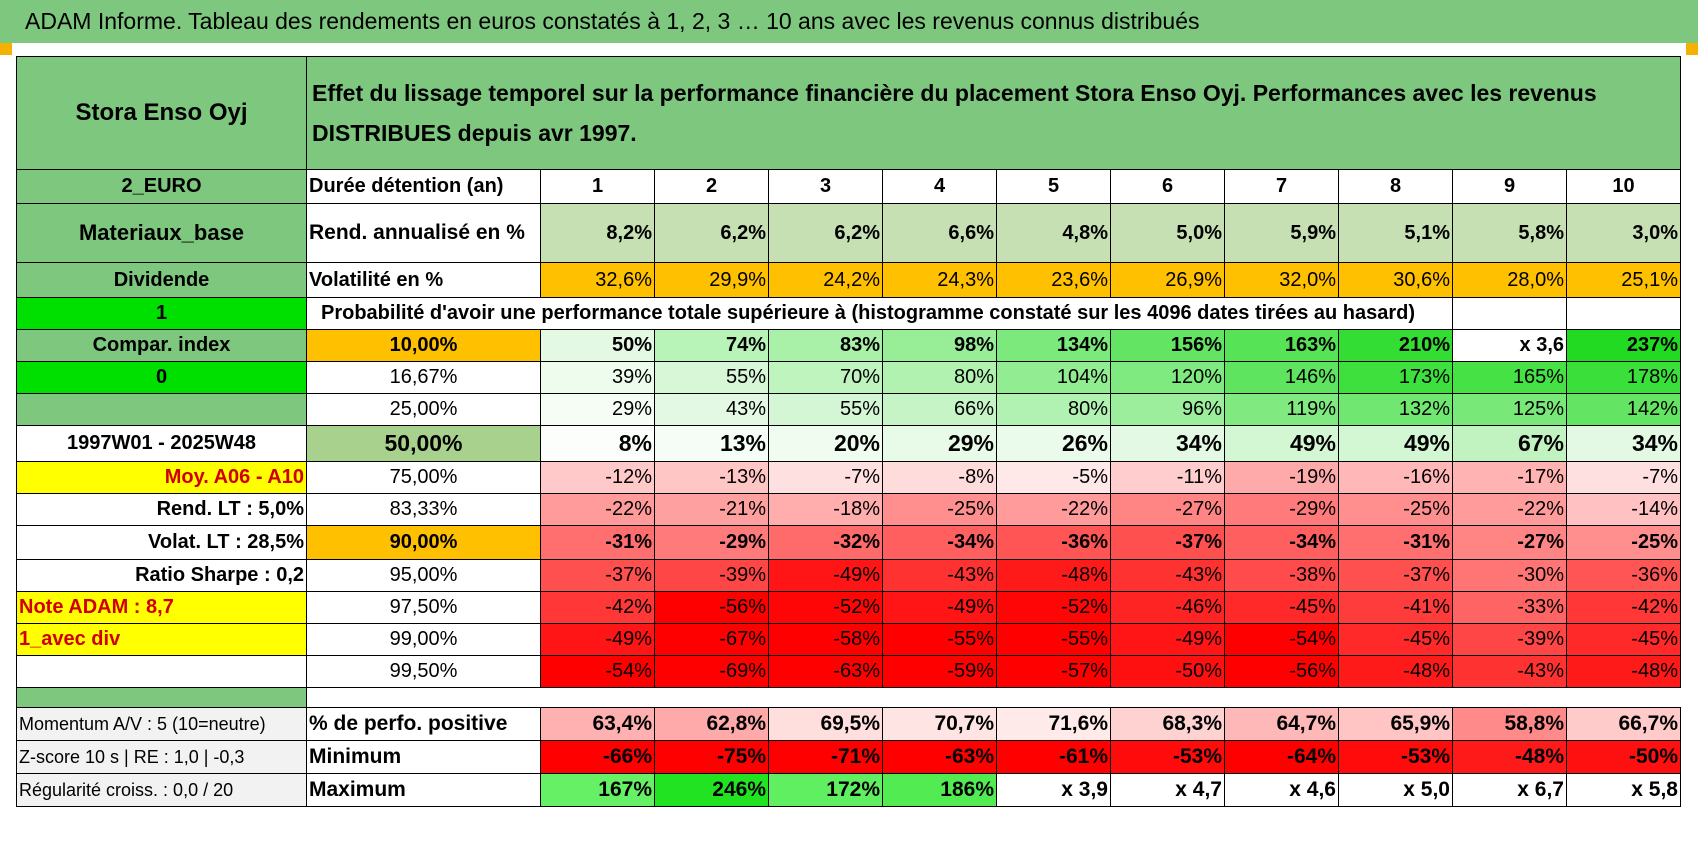 This screenshot has width=1698, height=848. What do you see at coordinates (161, 697) in the screenshot?
I see `spacer-cell` at bounding box center [161, 697].